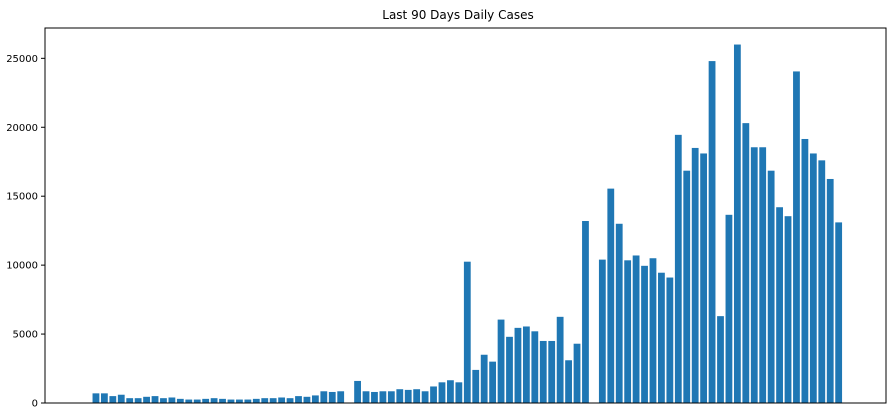  I want to click on y-tick-label: 5000, so click(25, 335).